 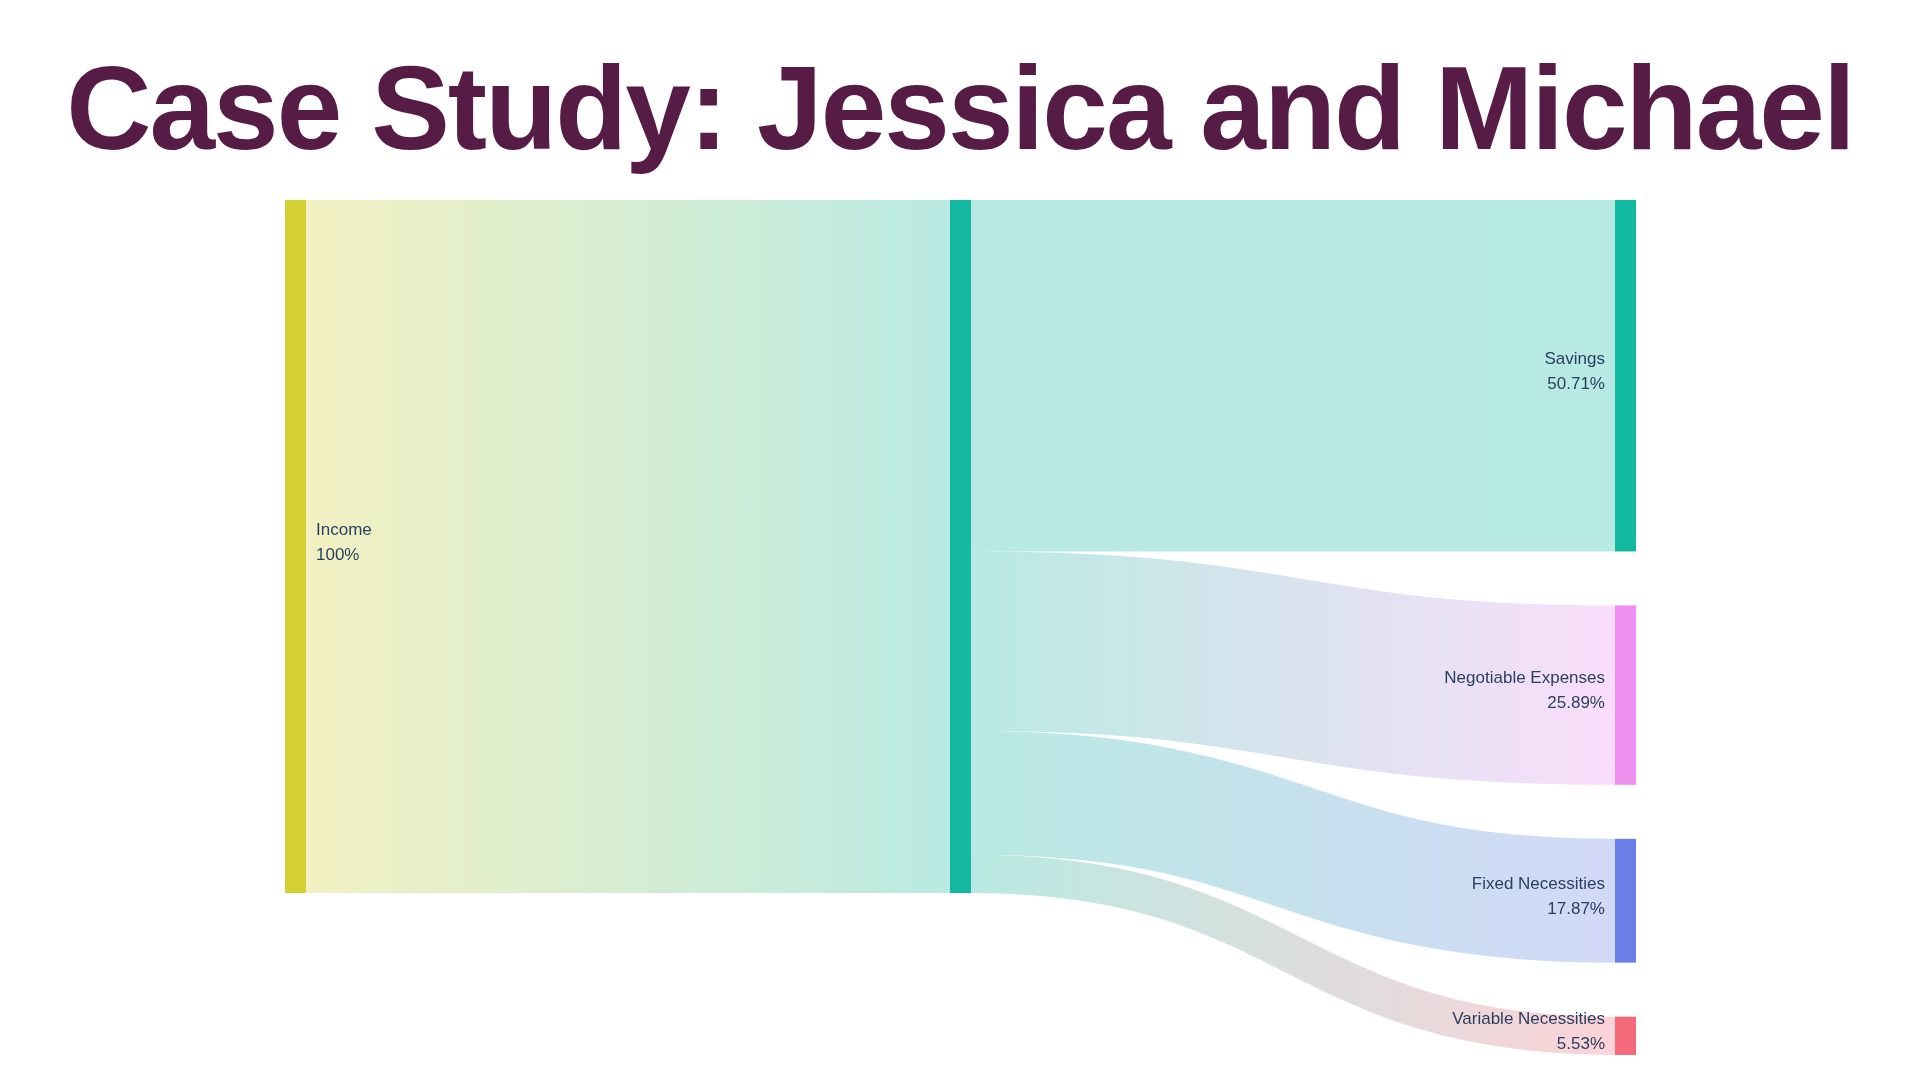 I want to click on data-label: 50.71%, so click(x=1576, y=383).